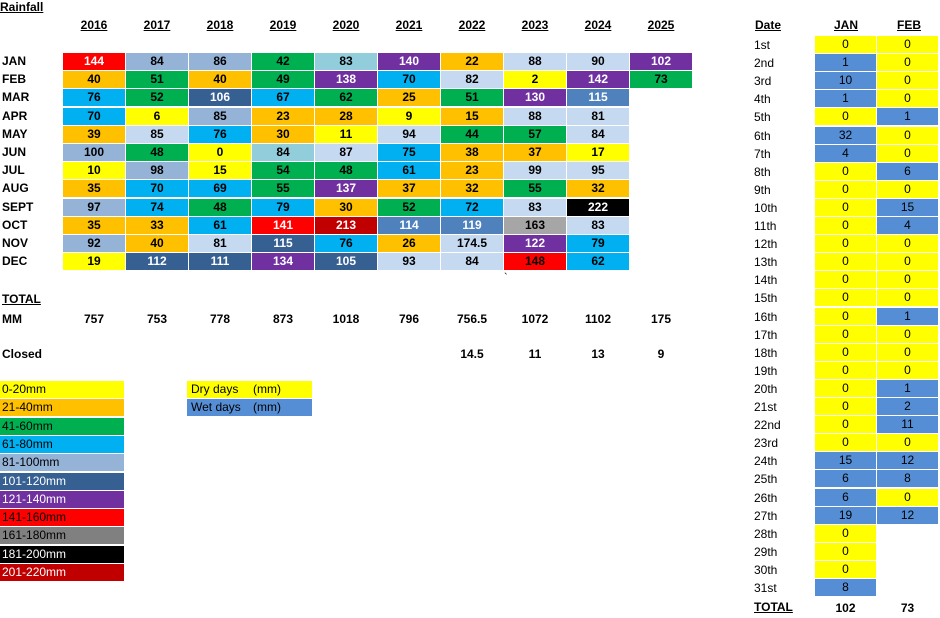 The width and height of the screenshot is (940, 618). Describe the element at coordinates (598, 80) in the screenshot. I see `rainfall-cell: 142` at that location.